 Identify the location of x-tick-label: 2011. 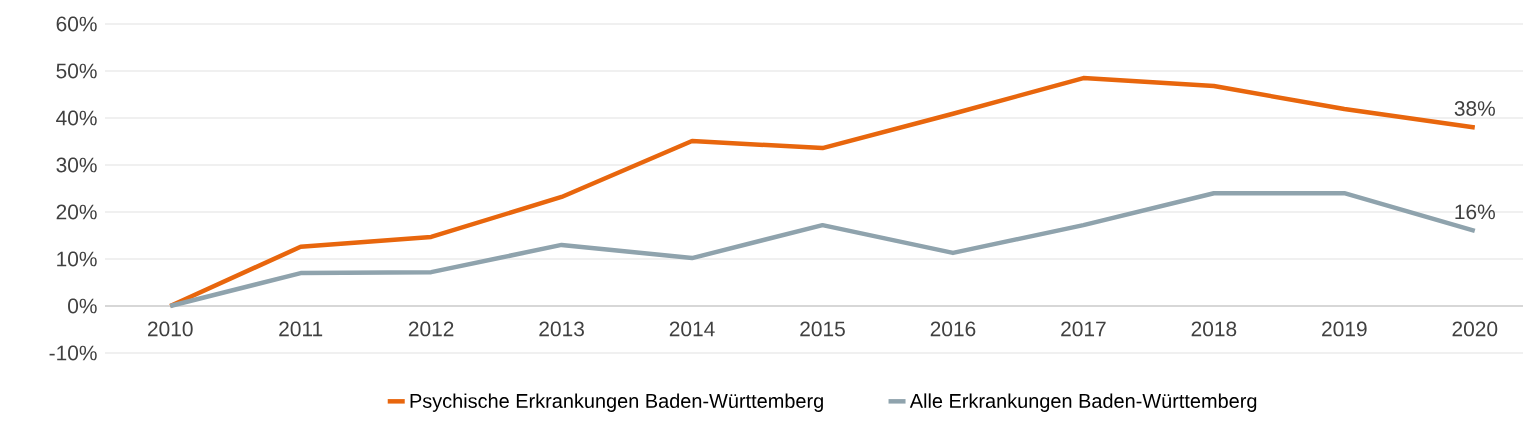
(301, 329).